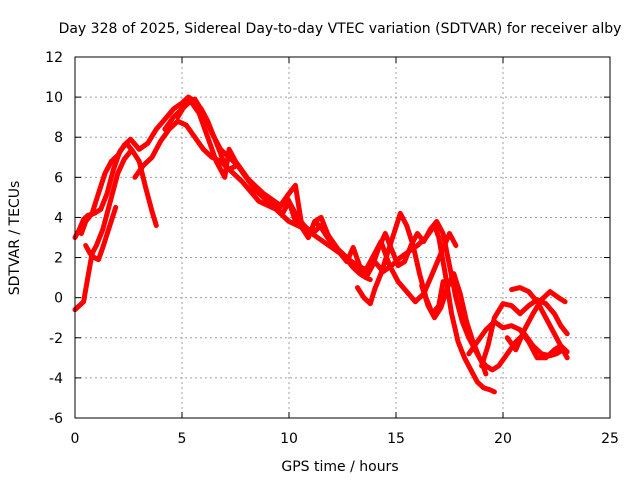 The width and height of the screenshot is (640, 480). What do you see at coordinates (15, 238) in the screenshot?
I see `y-axis-label: SDTVAR / TECUs` at bounding box center [15, 238].